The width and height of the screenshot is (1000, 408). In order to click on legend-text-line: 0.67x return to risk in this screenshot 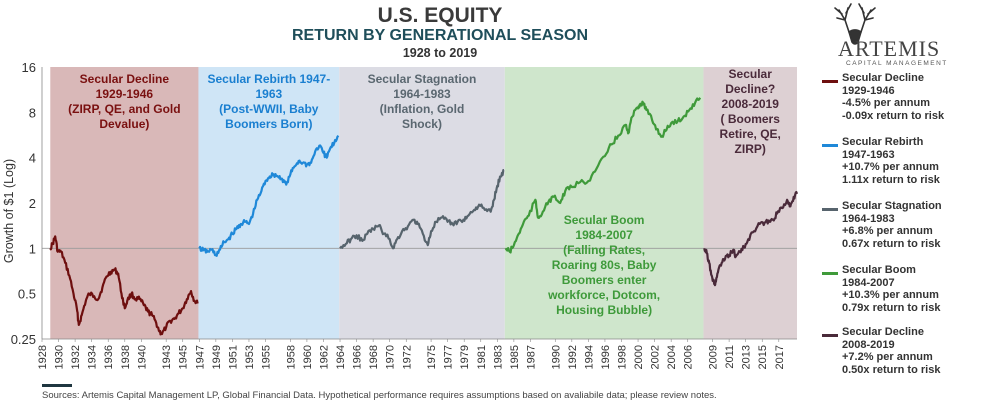, I will do `click(891, 243)`.